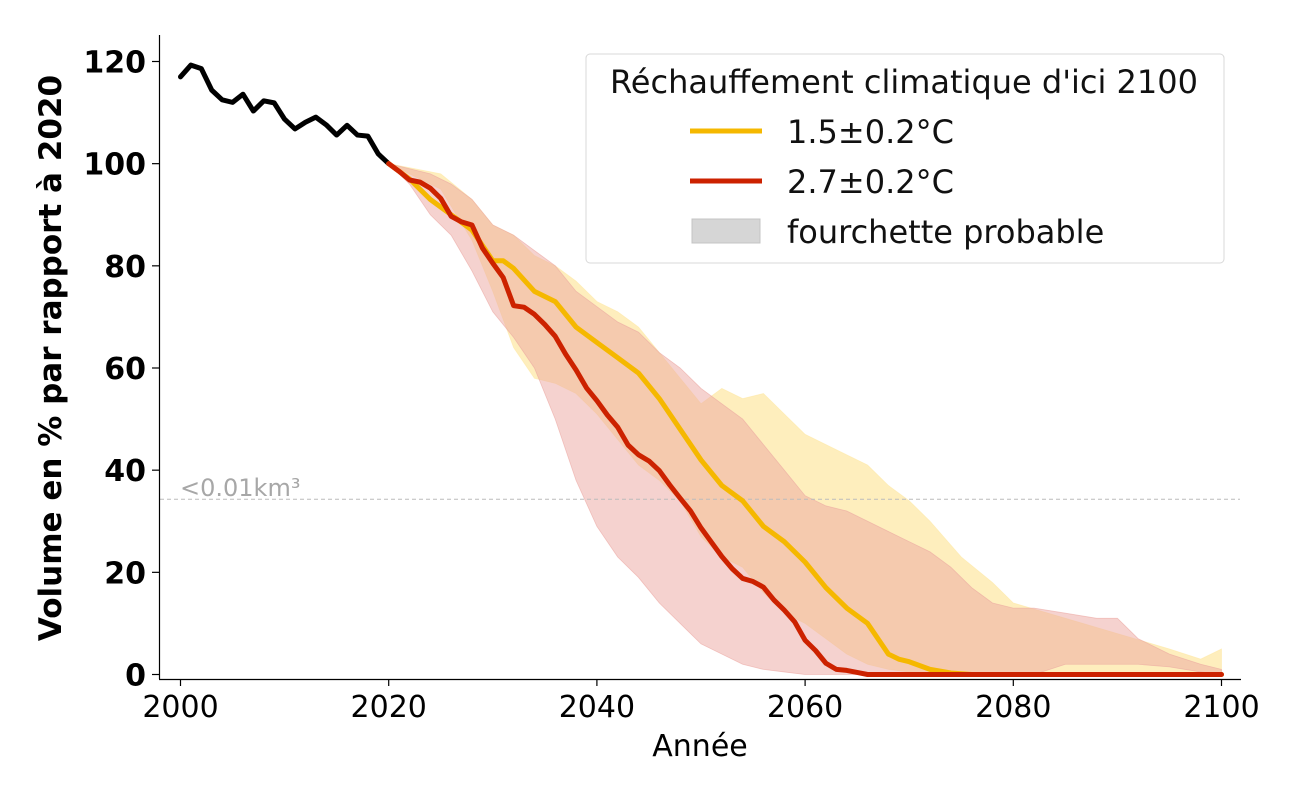  Describe the element at coordinates (240, 488) in the screenshot. I see `threshold-label: <0.01km³` at that location.